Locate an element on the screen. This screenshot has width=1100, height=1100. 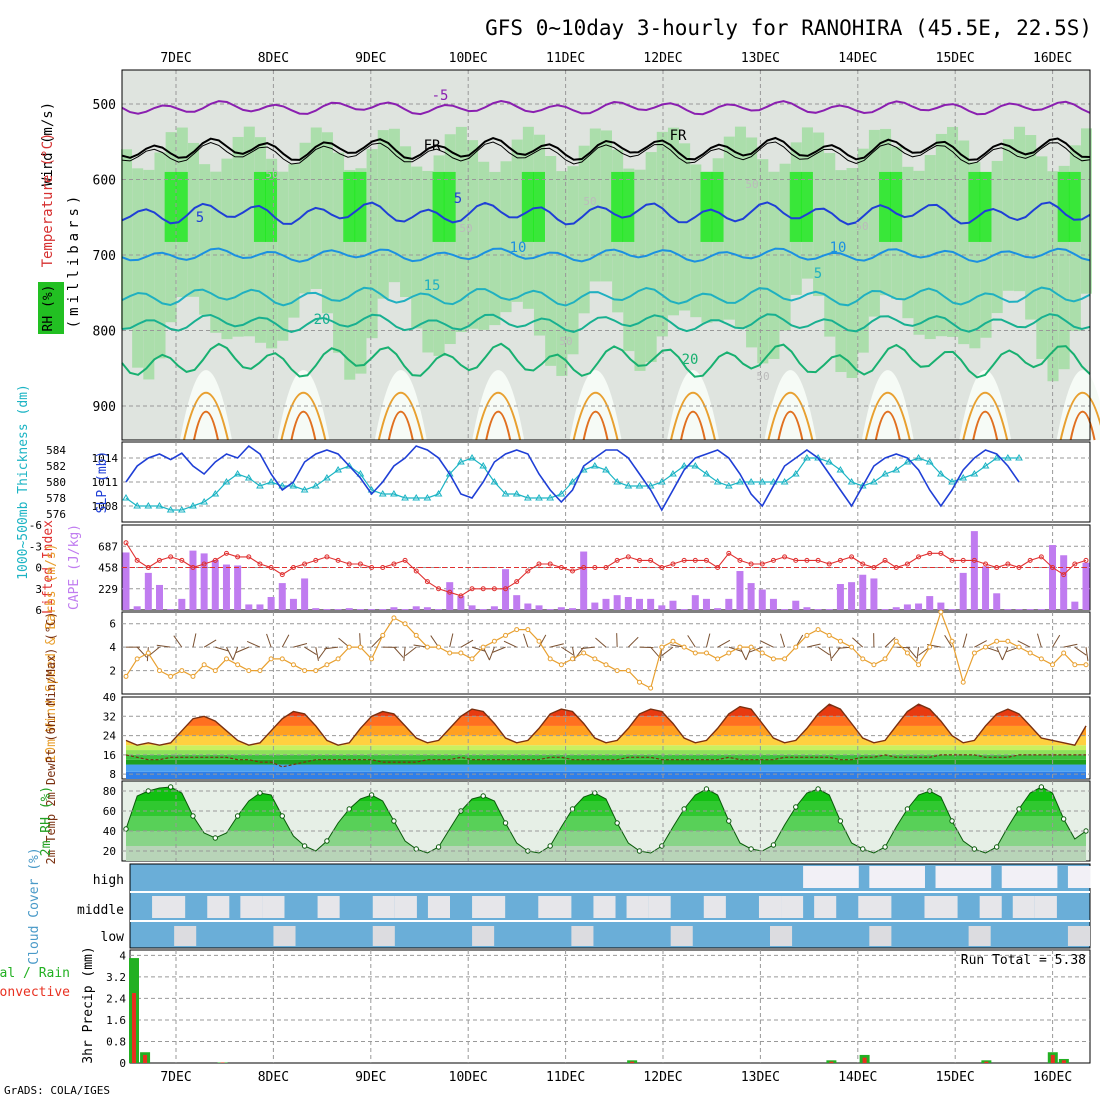
pressure-axis: 500 600 700 800 900 is located at coordinates (104, 256).